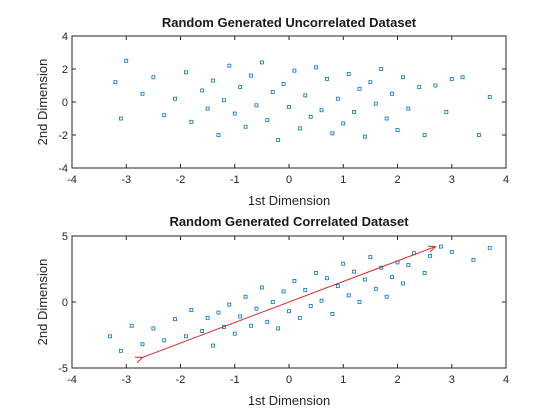 Image resolution: width=560 pixels, height=420 pixels. Describe the element at coordinates (289, 221) in the screenshot. I see `chart-title: Random Generated Correlated Dataset` at that location.